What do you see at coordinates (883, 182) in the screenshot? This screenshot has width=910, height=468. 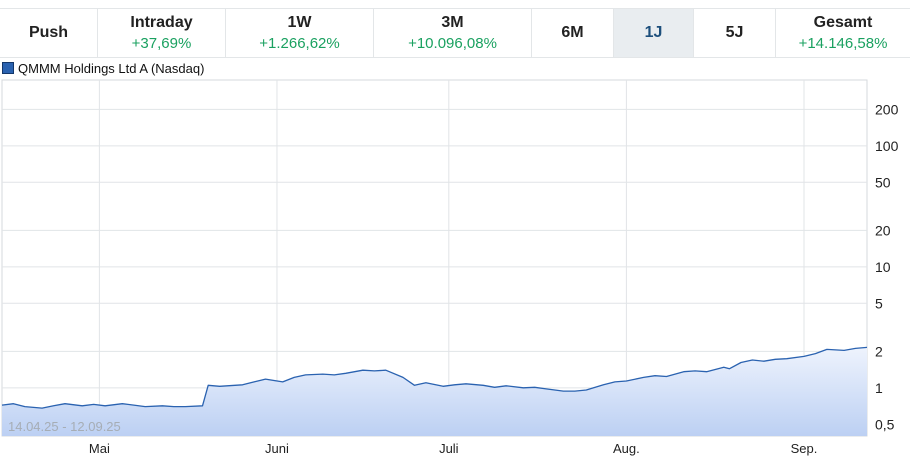 I see `y-tick-label: 50` at bounding box center [883, 182].